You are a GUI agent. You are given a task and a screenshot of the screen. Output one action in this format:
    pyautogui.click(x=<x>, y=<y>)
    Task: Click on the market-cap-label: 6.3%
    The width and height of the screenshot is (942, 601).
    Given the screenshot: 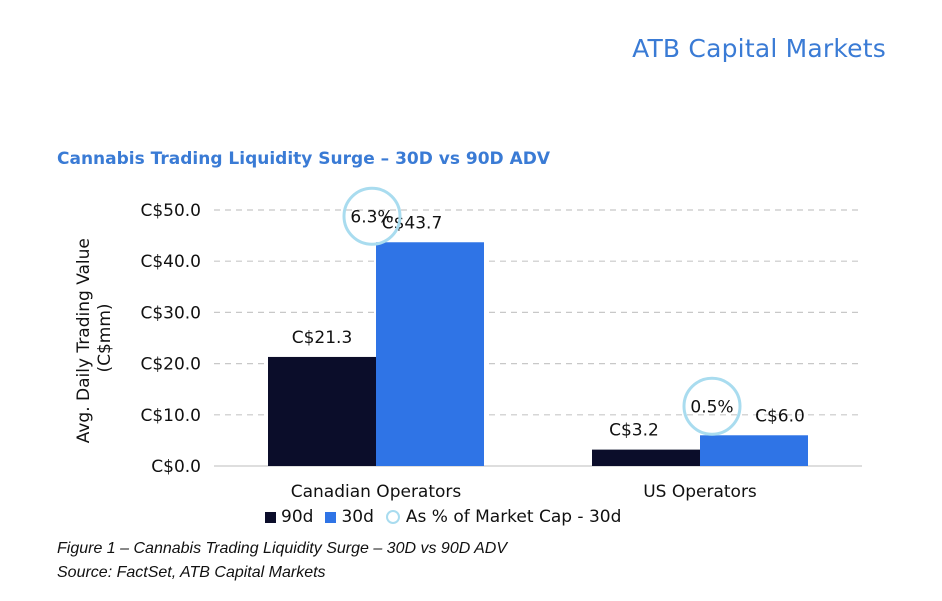 What is the action you would take?
    pyautogui.click(x=371, y=217)
    